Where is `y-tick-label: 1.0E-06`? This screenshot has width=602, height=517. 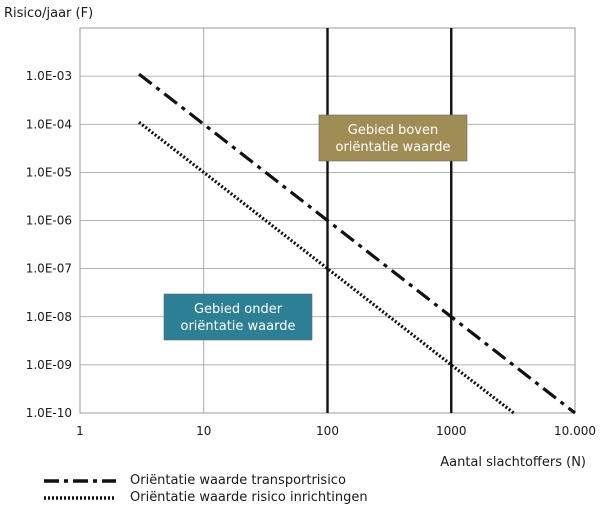
y-tick-label: 1.0E-06 is located at coordinates (49, 221).